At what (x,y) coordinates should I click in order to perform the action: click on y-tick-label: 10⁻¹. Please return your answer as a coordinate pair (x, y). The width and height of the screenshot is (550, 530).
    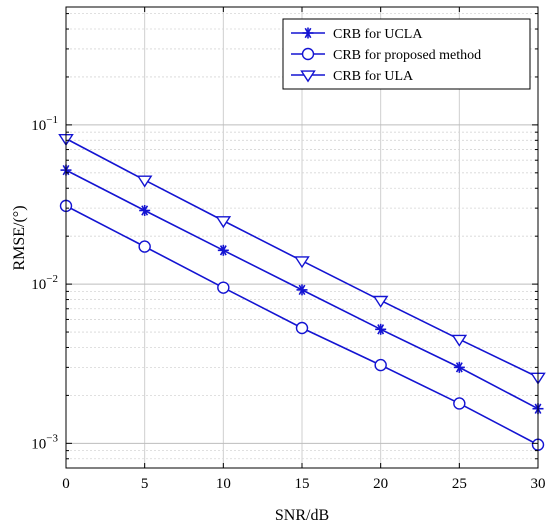
    Looking at the image, I should click on (44, 124).